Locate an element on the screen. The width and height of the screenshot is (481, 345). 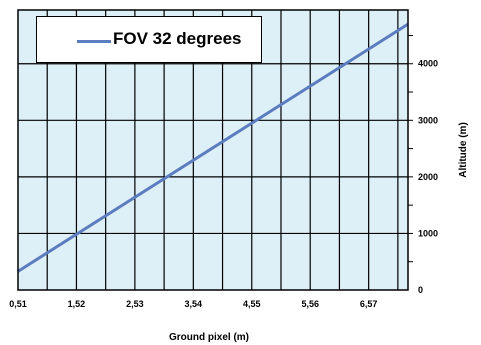
x-tick-label: 5,56 is located at coordinates (310, 304).